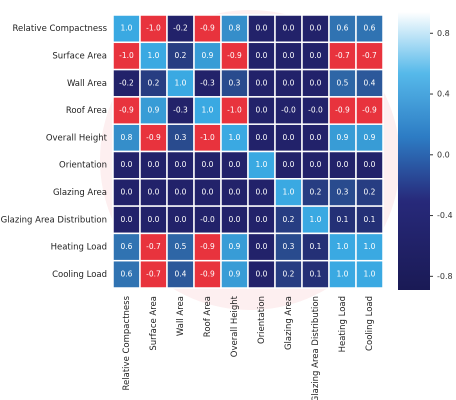 This screenshot has width=456, height=400. What do you see at coordinates (445, 215) in the screenshot?
I see `colorbar-tick-label: -0.4` at bounding box center [445, 215].